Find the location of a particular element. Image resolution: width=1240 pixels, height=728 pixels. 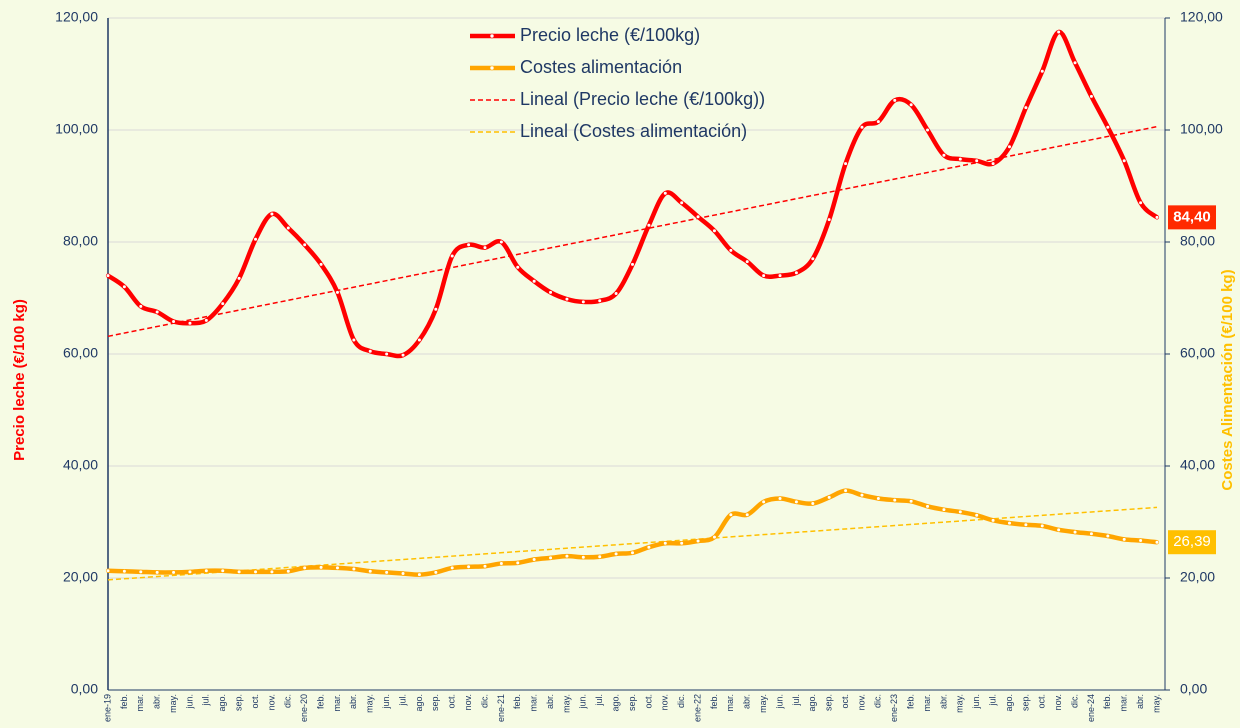

y2-tick-label: 80,00 is located at coordinates (1197, 241).